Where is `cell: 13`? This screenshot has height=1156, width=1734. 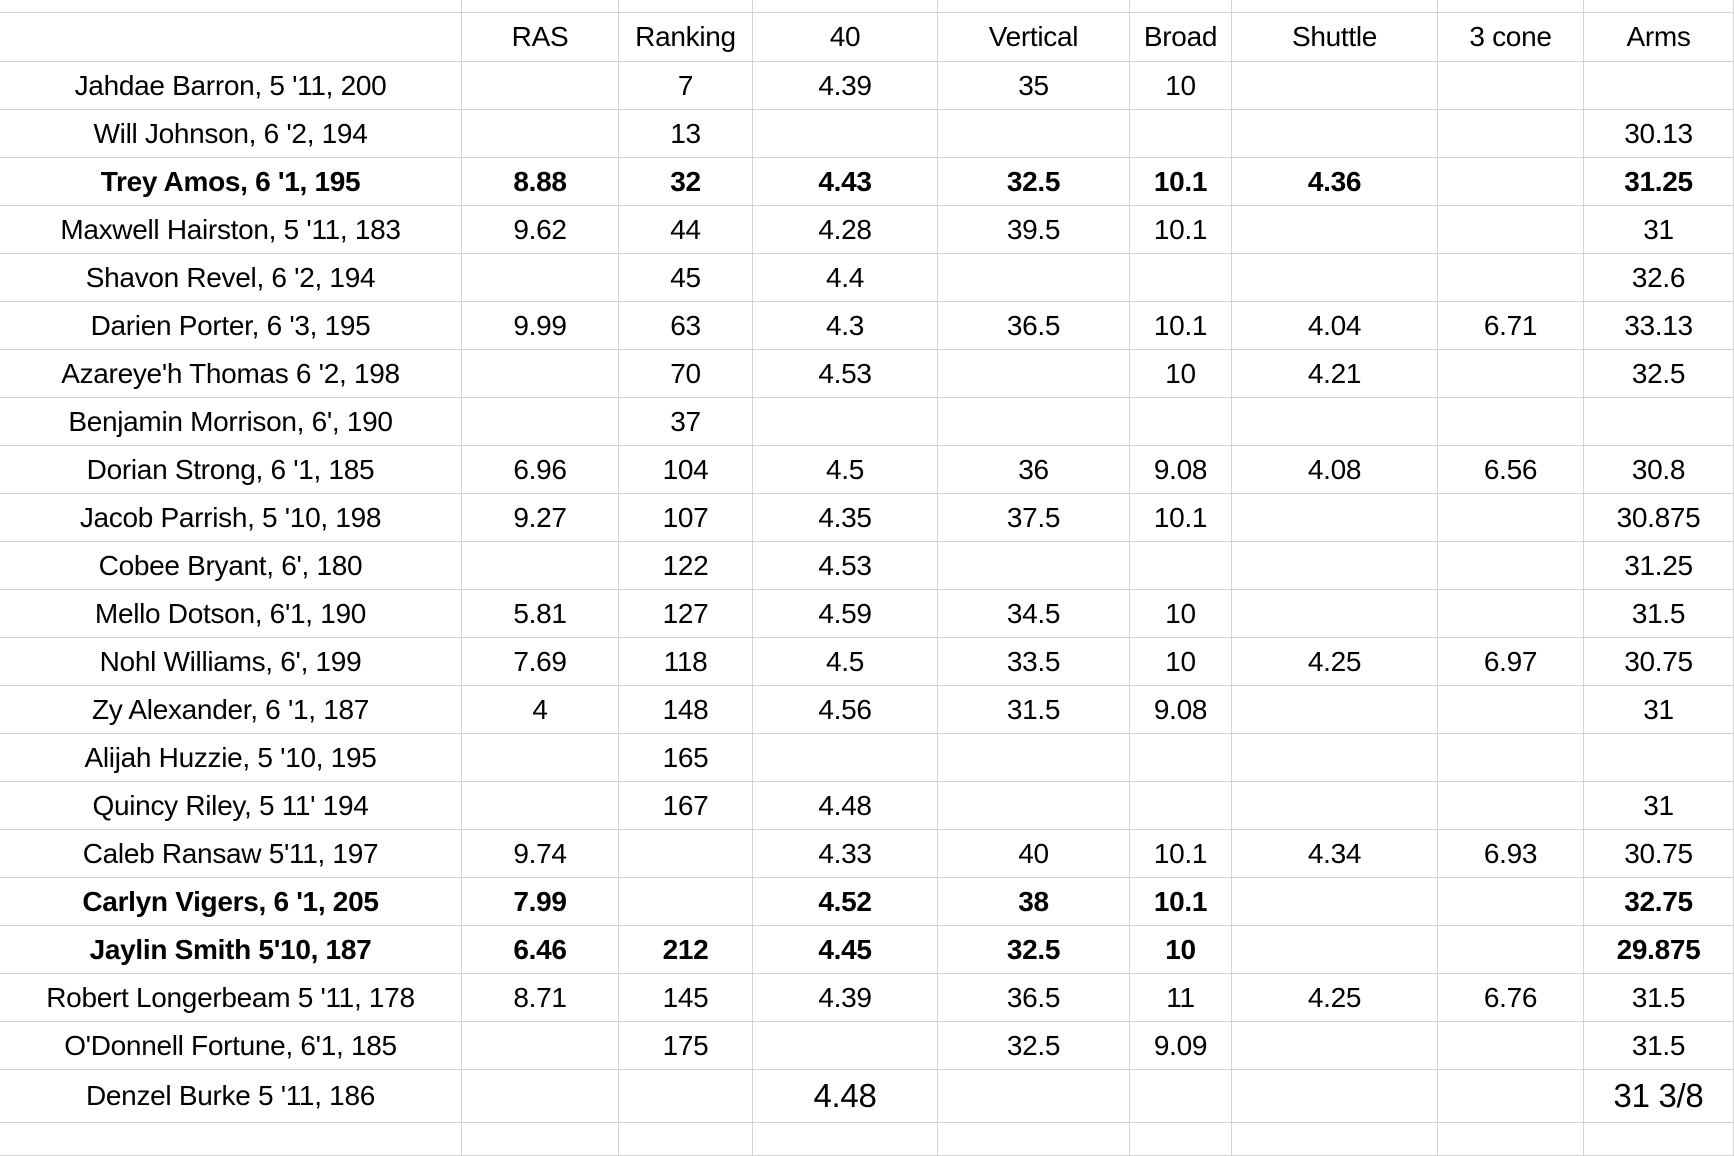 cell: 13 is located at coordinates (686, 134).